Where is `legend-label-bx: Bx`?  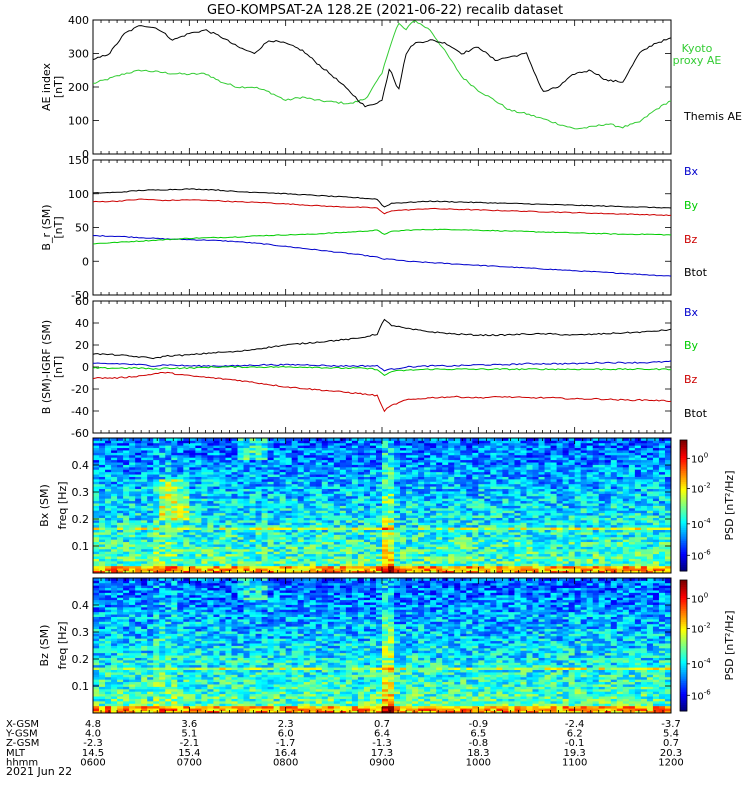 legend-label-bx: Bx is located at coordinates (691, 171).